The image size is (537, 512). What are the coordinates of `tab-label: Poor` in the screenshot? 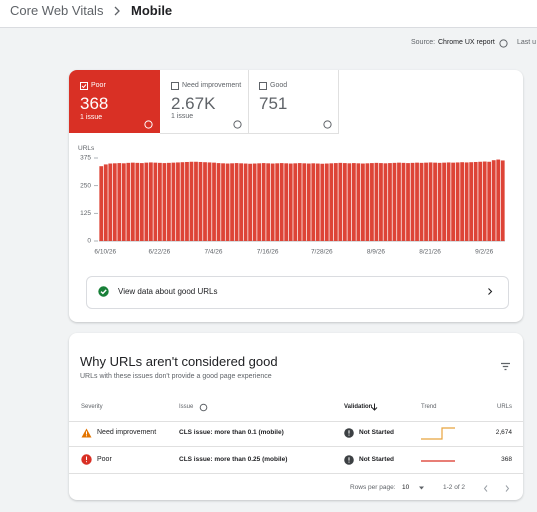 It's located at (98, 85).